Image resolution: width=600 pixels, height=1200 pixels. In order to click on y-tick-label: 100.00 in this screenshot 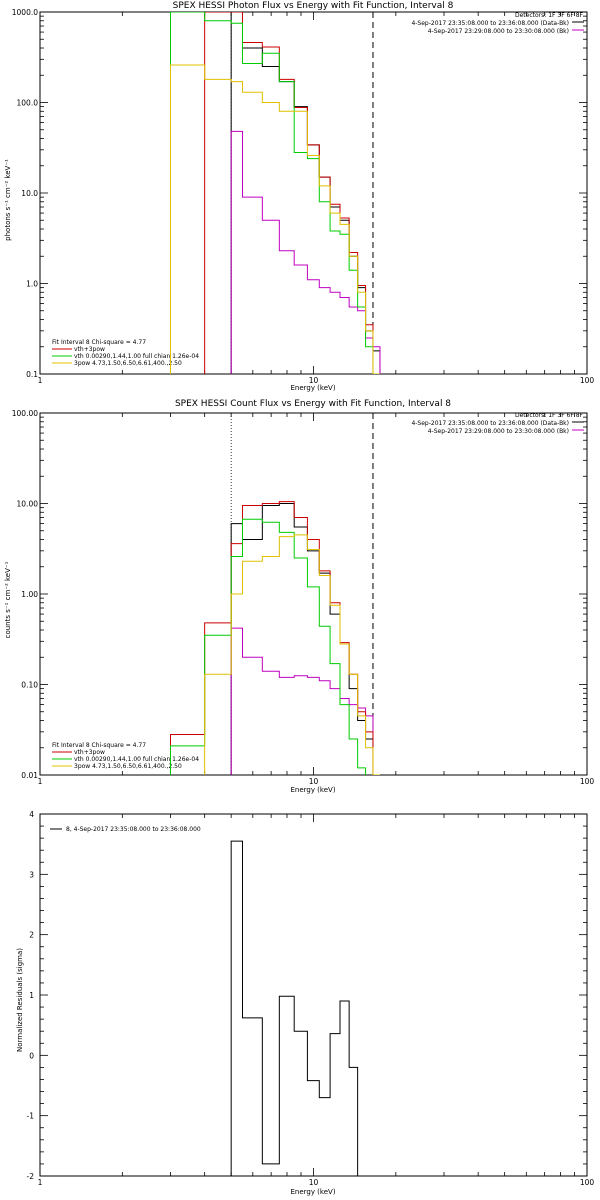, I will do `click(25, 413)`.